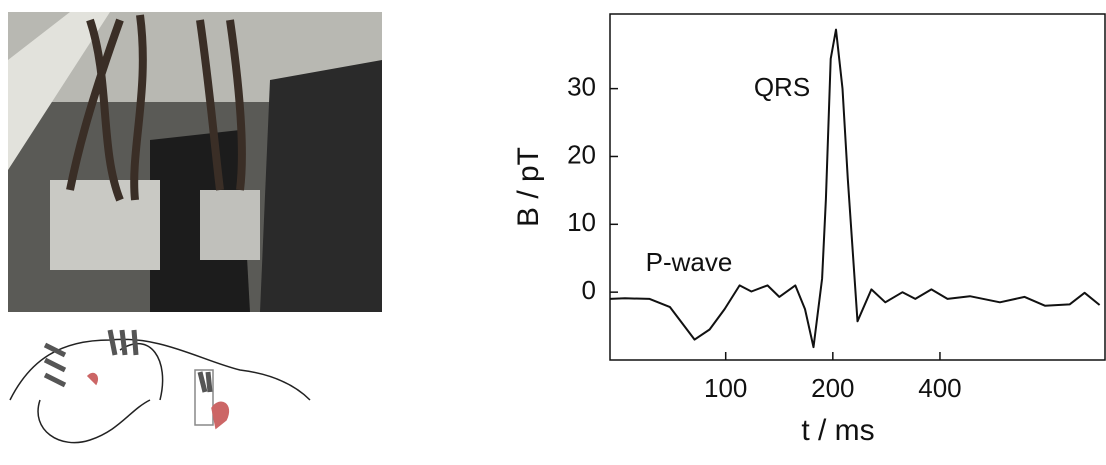  I want to click on annotation: QRS, so click(782, 87).